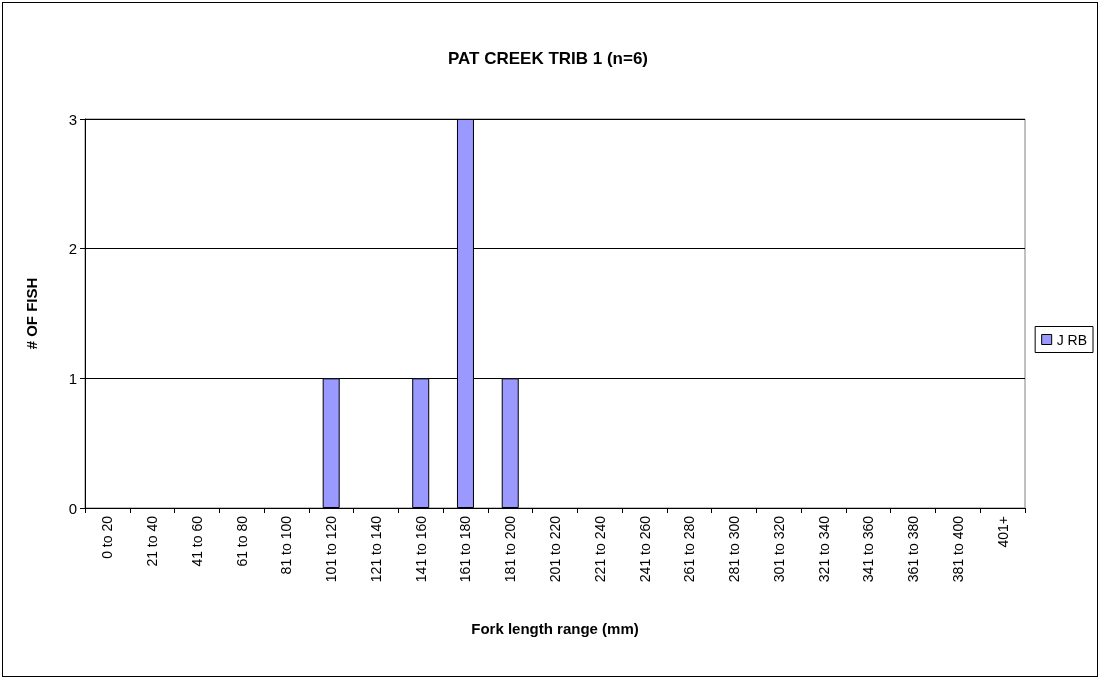 The image size is (1102, 681). Describe the element at coordinates (913, 549) in the screenshot. I see `x-tick-label: 361 to 380` at that location.